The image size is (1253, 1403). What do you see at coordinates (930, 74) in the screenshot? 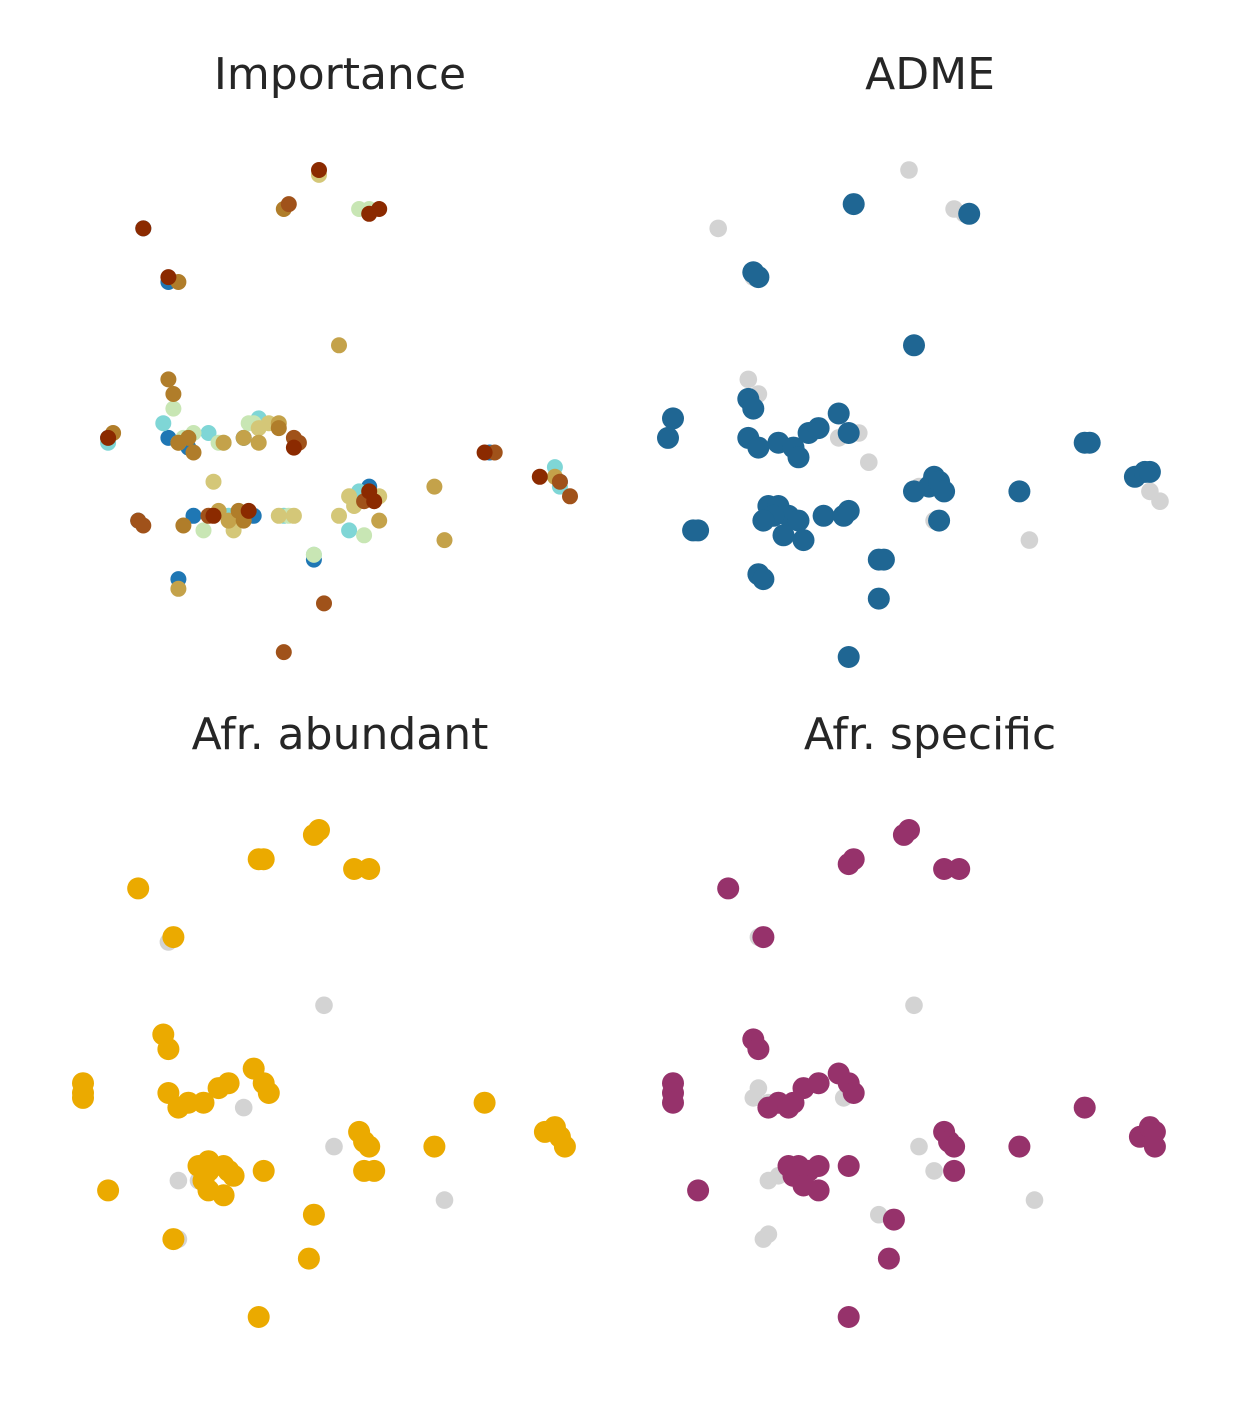
I see `panel-title: ADME` at bounding box center [930, 74].